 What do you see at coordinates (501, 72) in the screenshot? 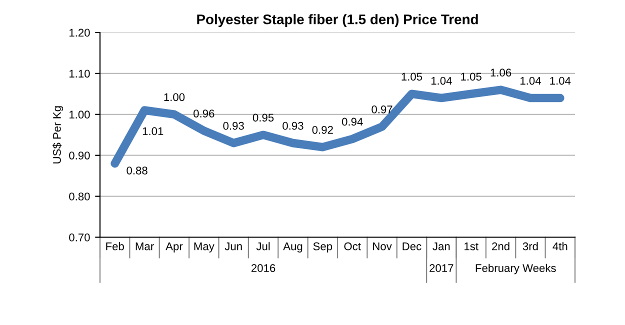
I see `data-label: 1.06` at bounding box center [501, 72].